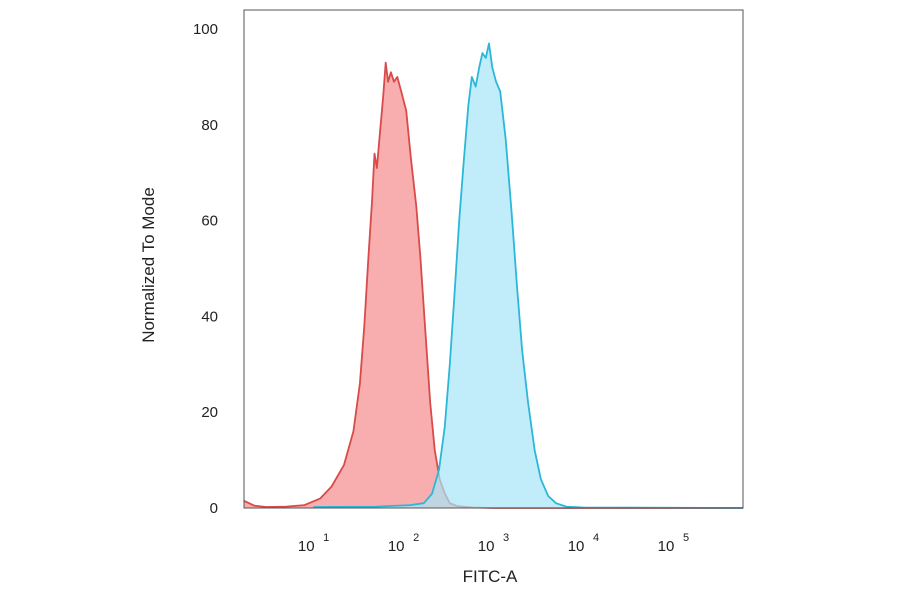 Image resolution: width=900 pixels, height=594 pixels. Describe the element at coordinates (148, 265) in the screenshot. I see `y-axis-title: Normalized To Mode` at that location.